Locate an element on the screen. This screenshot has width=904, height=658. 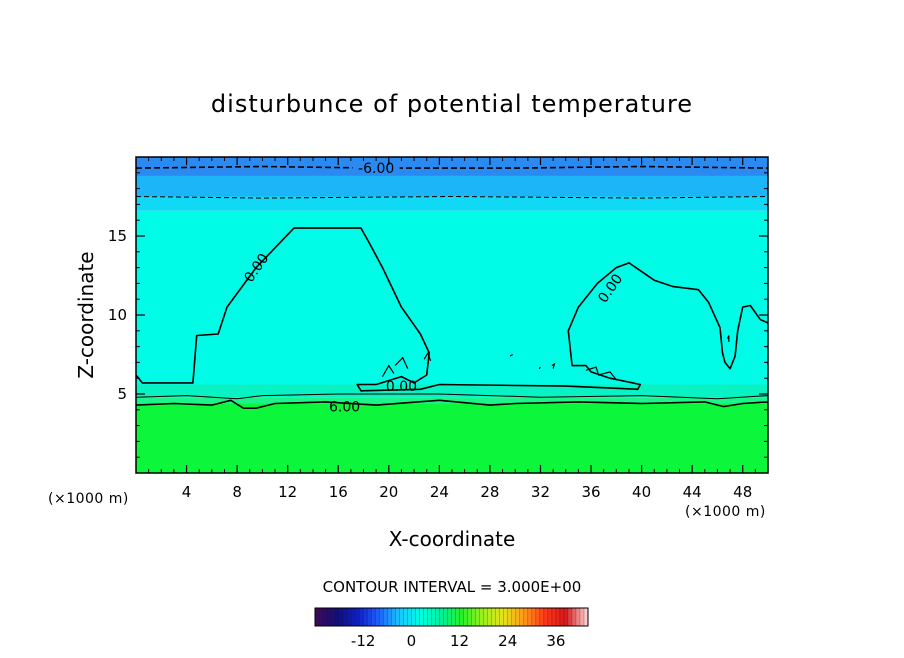
x-tick-label-10: 44 is located at coordinates (692, 492).